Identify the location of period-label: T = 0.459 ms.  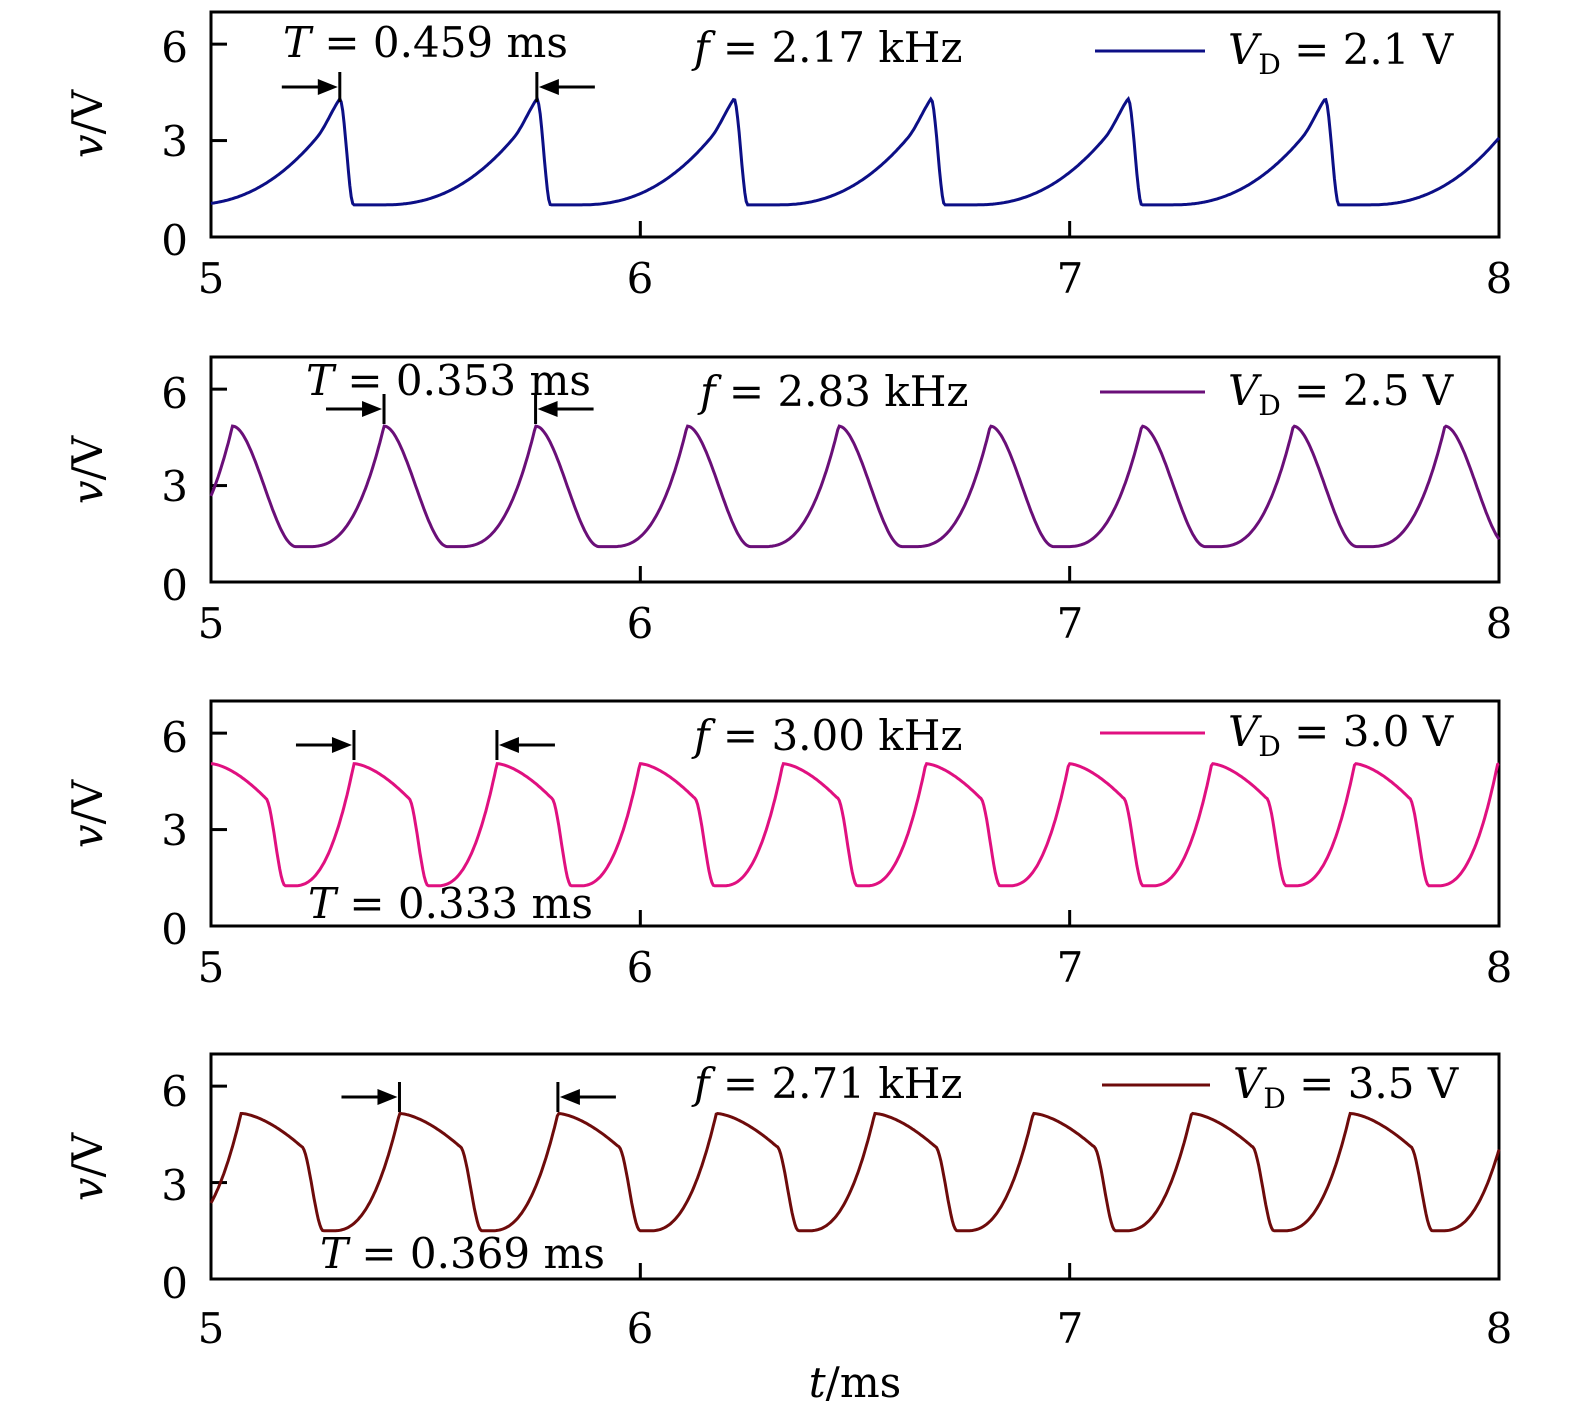
(425, 42).